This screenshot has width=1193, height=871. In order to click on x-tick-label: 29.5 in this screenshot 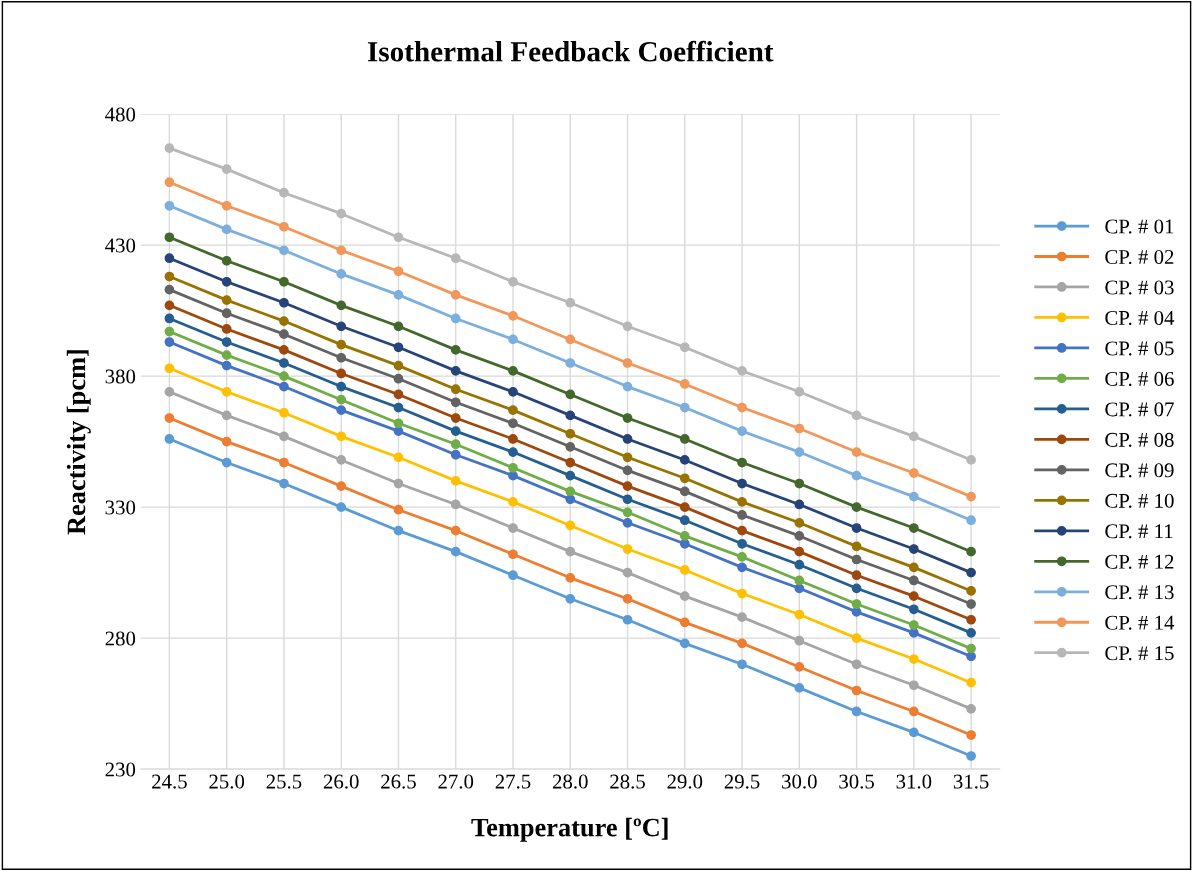, I will do `click(742, 781)`.